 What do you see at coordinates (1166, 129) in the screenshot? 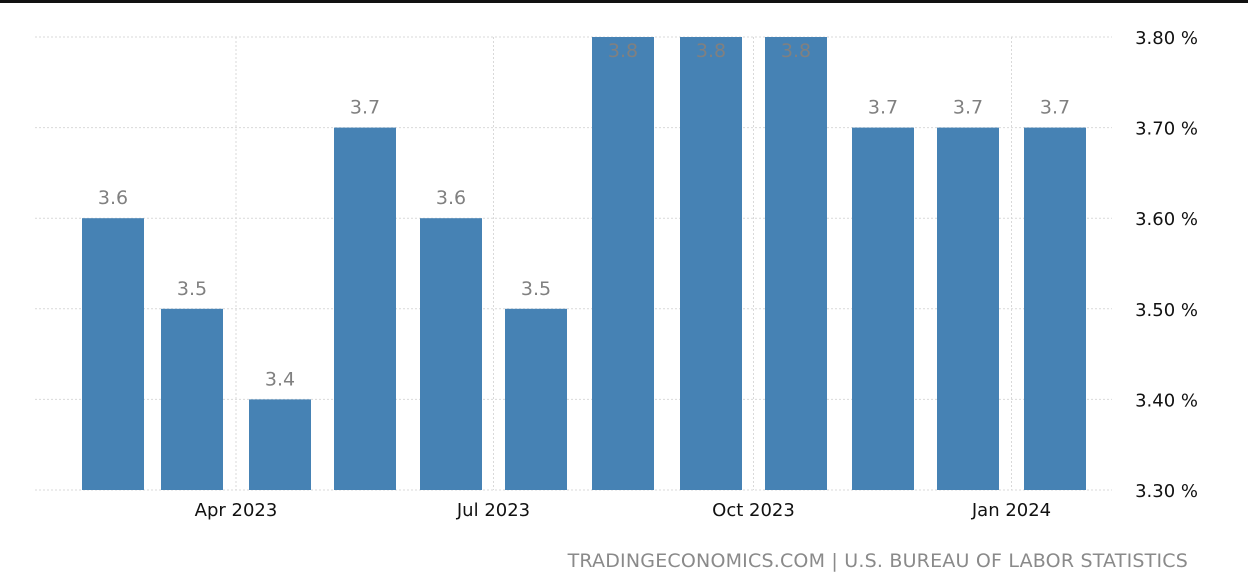
I see `y-tick-label: 3.70 %` at bounding box center [1166, 129].